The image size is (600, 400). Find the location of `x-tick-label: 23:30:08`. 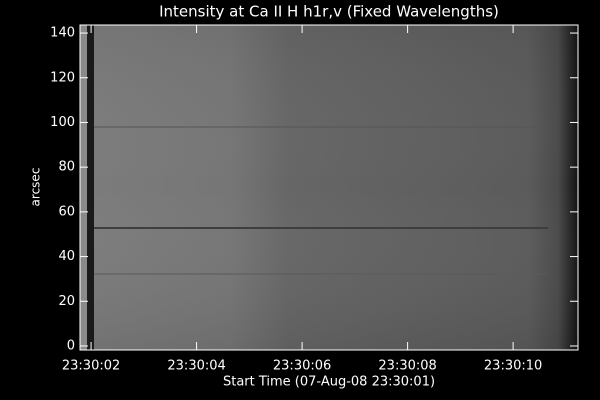

x-tick-label: 23:30:08 is located at coordinates (407, 366).